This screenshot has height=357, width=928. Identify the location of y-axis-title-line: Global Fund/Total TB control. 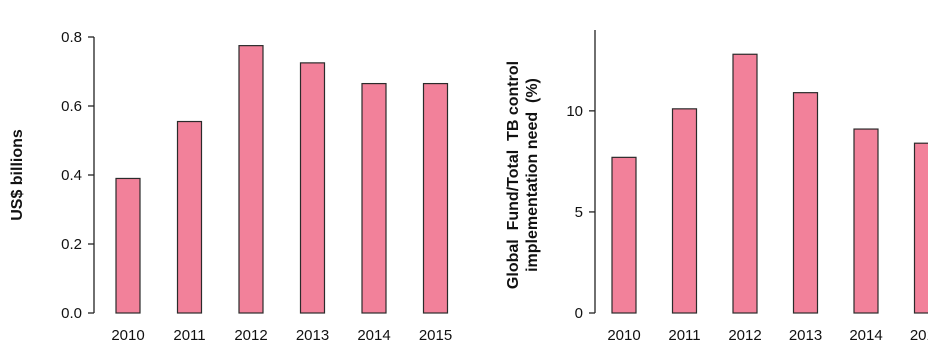
(513, 175).